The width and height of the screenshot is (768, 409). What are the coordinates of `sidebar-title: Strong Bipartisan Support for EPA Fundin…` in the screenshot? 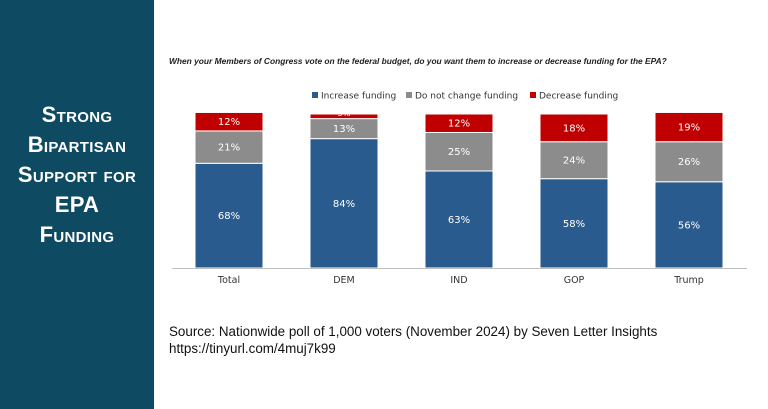 It's located at (77, 175).